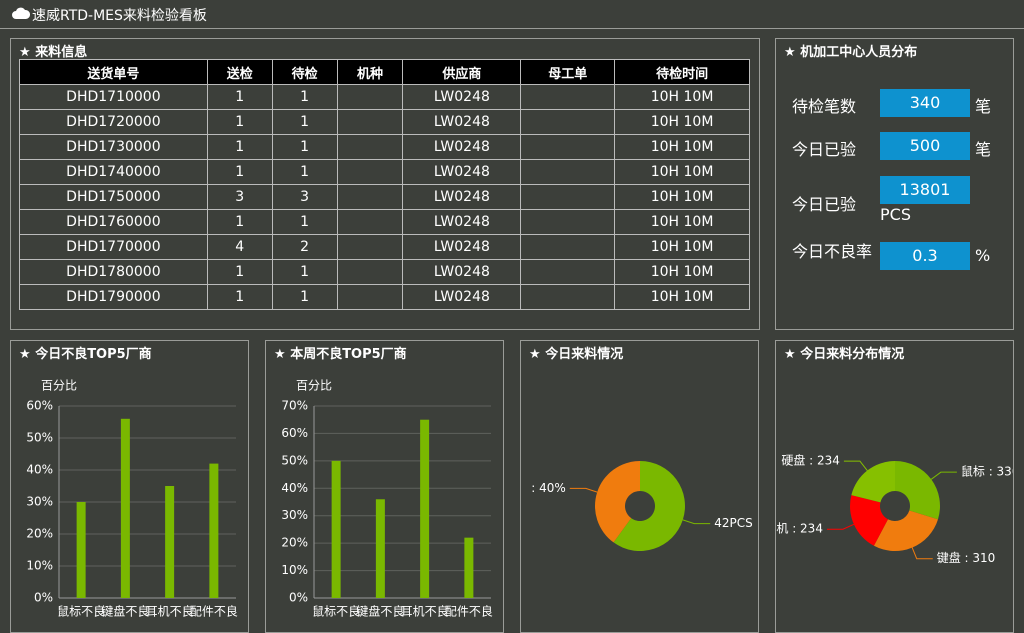 The height and width of the screenshot is (633, 1024). What do you see at coordinates (824, 106) in the screenshot?
I see `stat-label: 待检笔数` at bounding box center [824, 106].